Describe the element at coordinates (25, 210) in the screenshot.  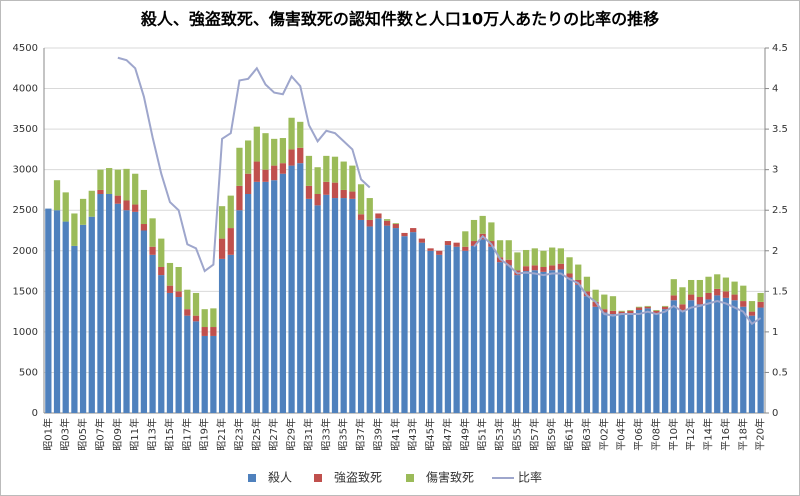
I see `y-tick-label: 2500` at that location.